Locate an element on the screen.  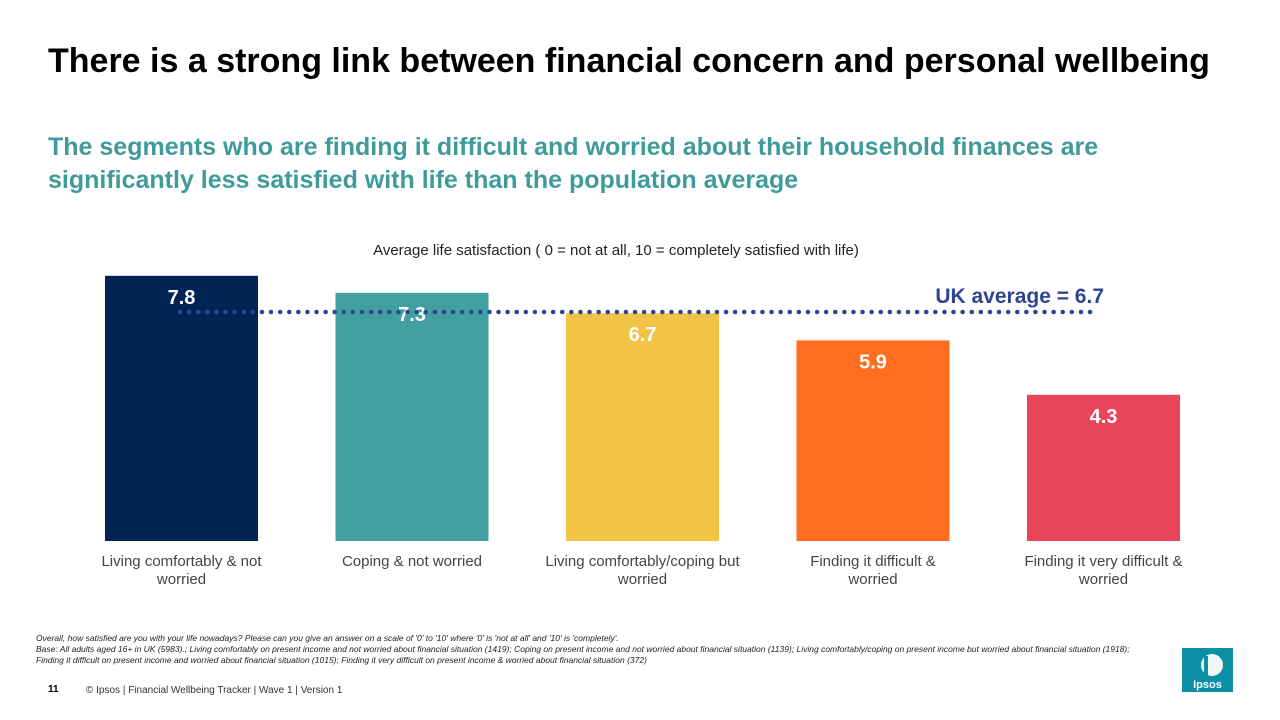
ipsos-logo: Ipsos is located at coordinates (1207, 670).